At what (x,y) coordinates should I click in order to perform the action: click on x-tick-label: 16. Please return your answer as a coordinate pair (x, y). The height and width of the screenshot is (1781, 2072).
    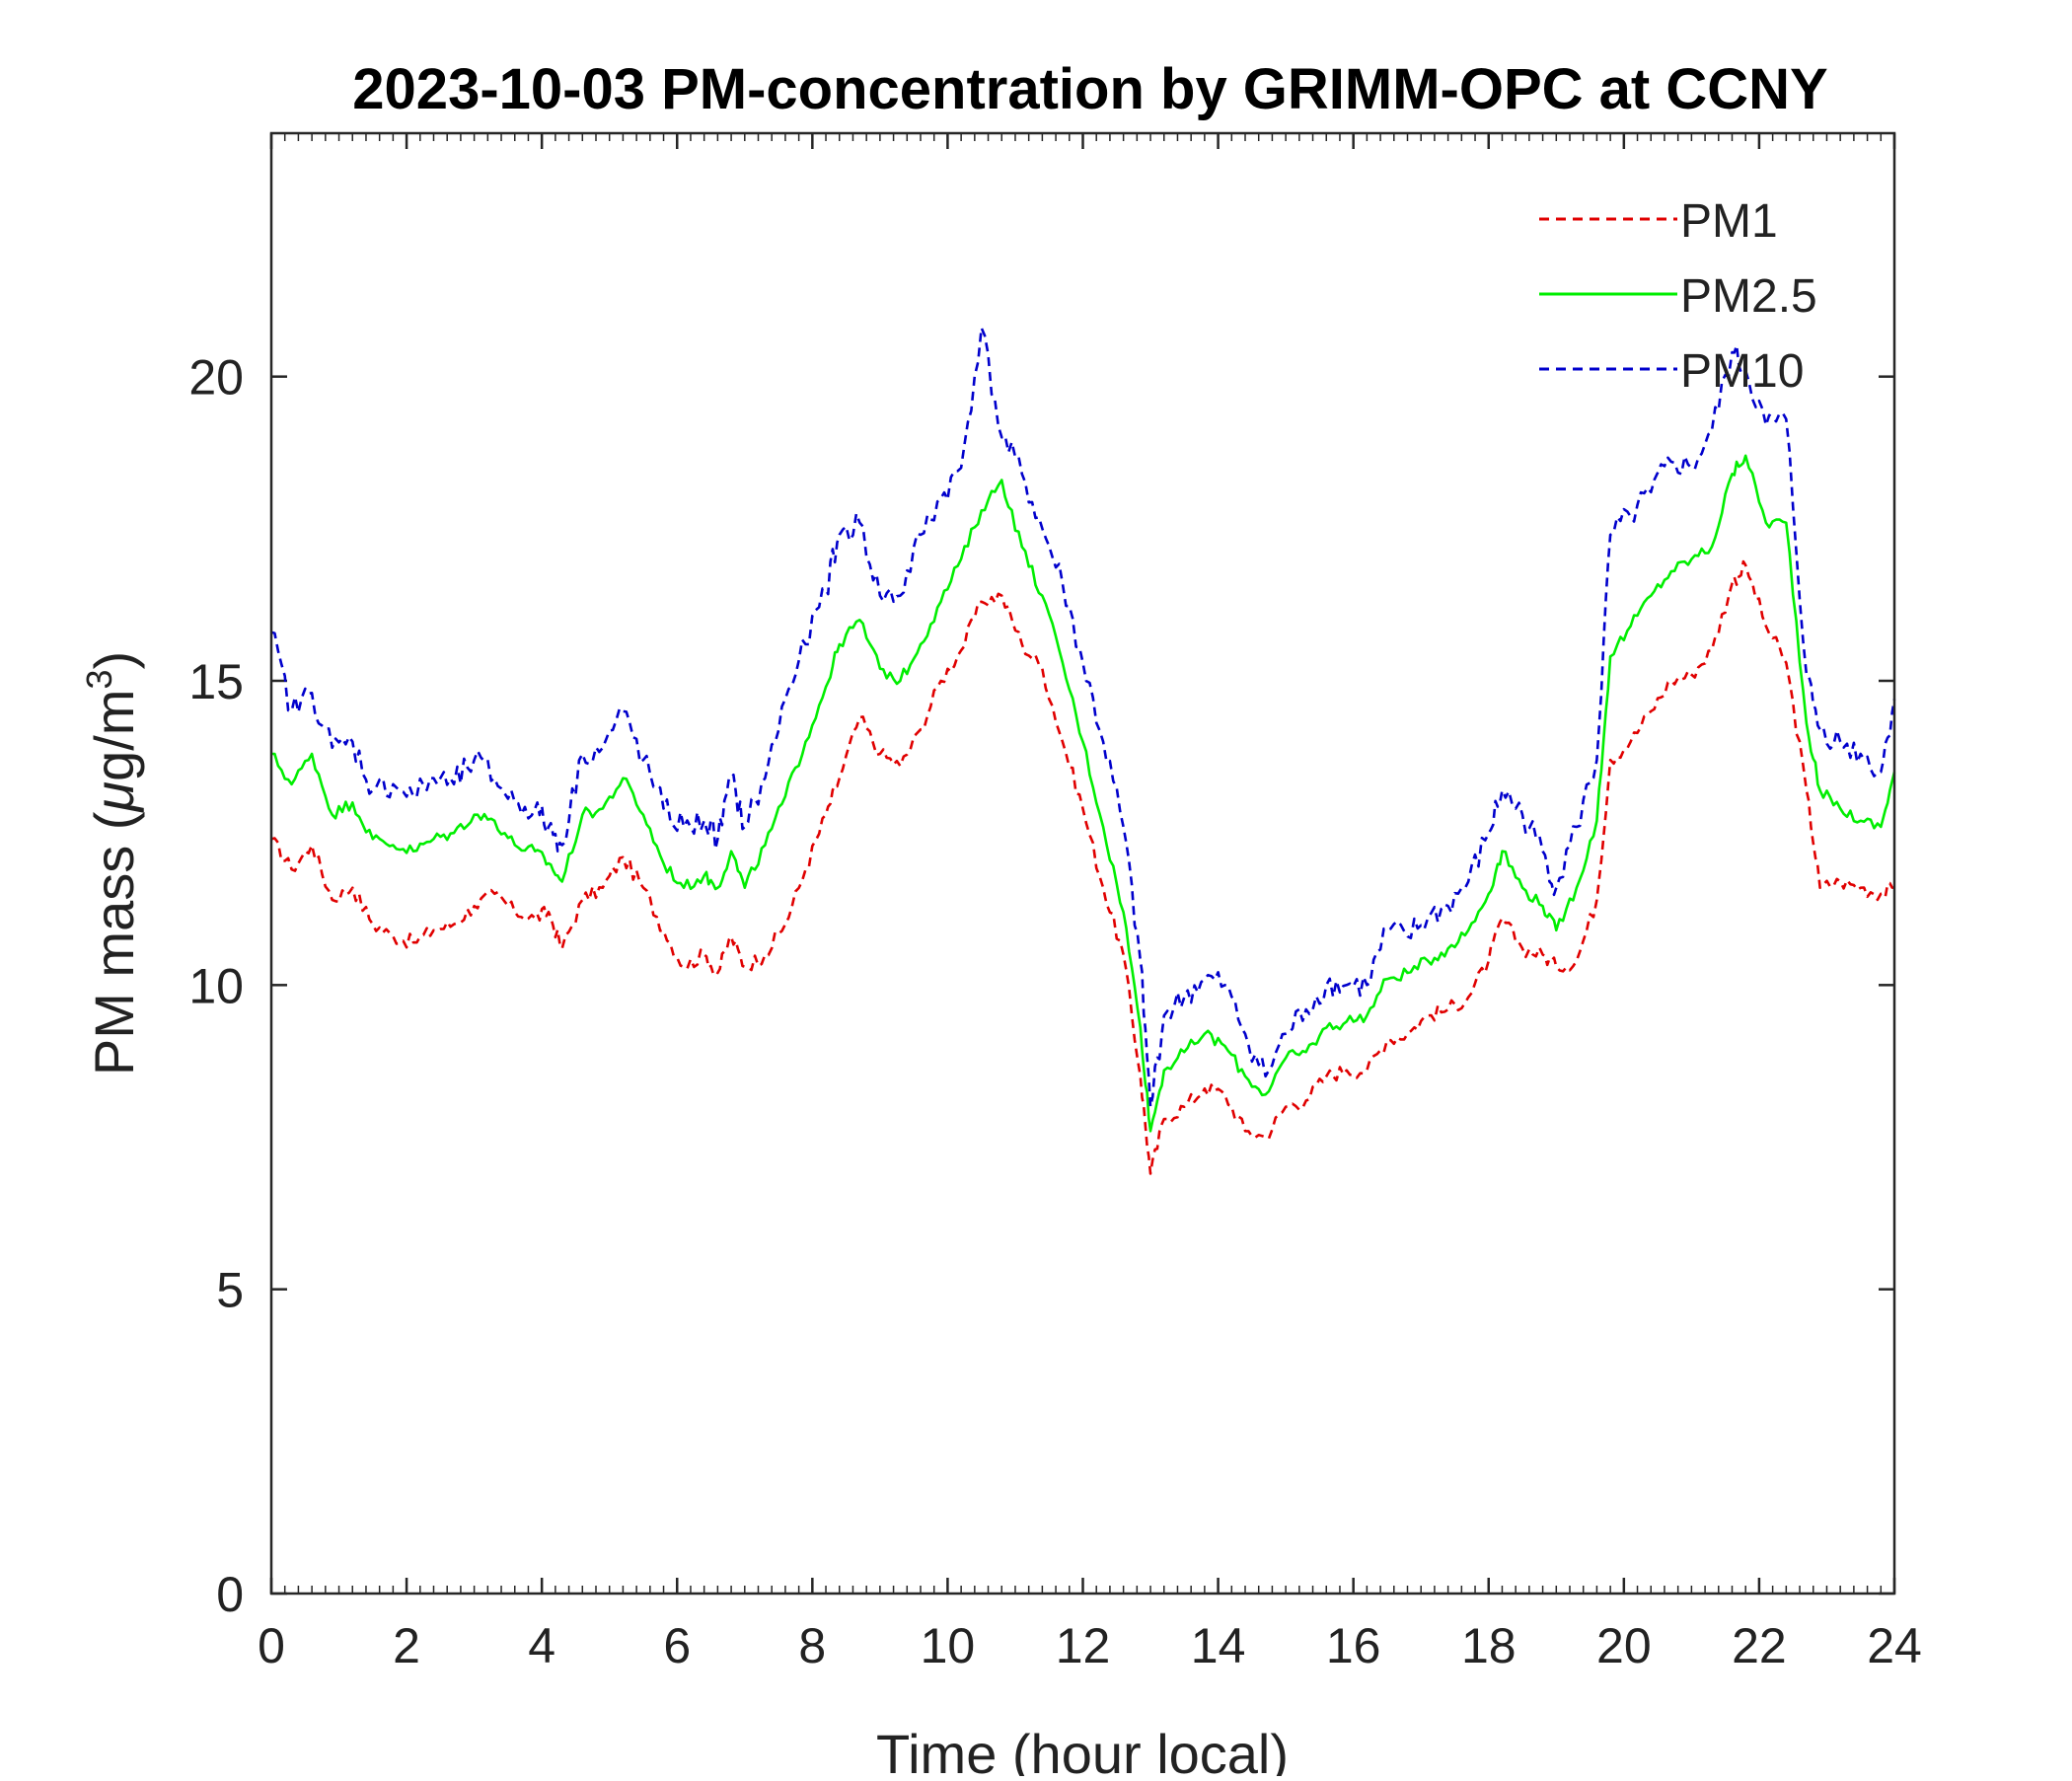
    Looking at the image, I should click on (1354, 1645).